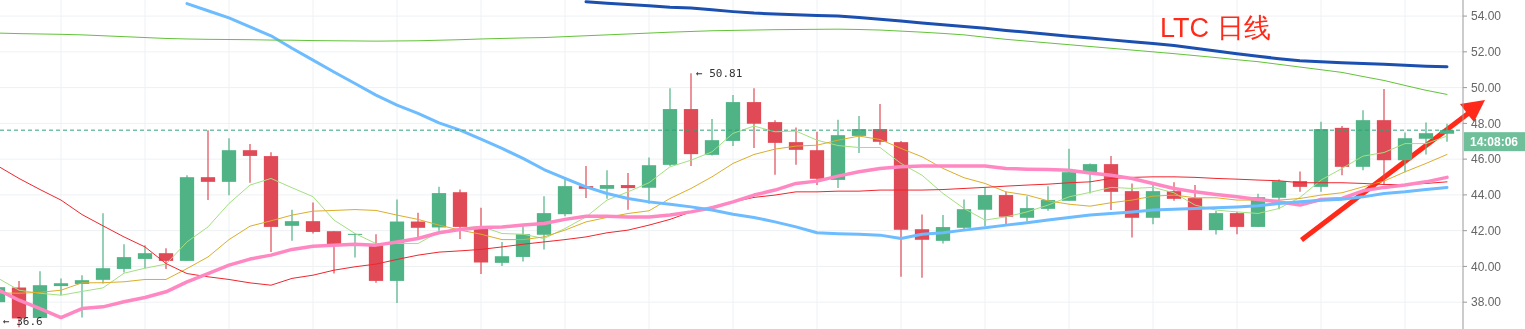 This screenshot has width=1525, height=329. Describe the element at coordinates (1486, 230) in the screenshot. I see `y-tick-label: 42.00` at that location.